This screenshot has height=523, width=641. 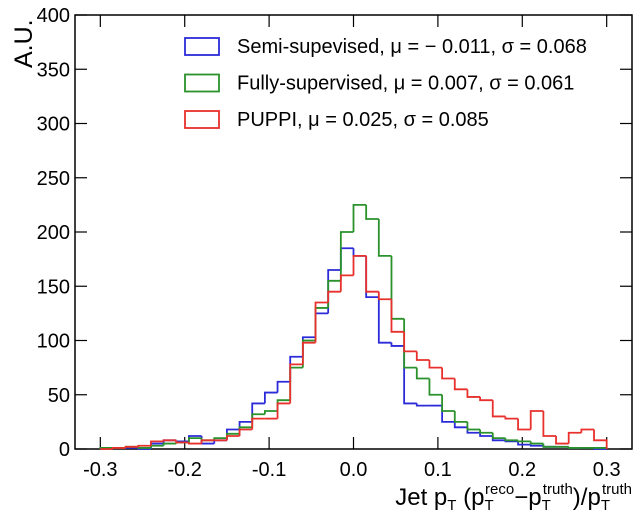 I want to click on x-label-part: −p, so click(x=527, y=497).